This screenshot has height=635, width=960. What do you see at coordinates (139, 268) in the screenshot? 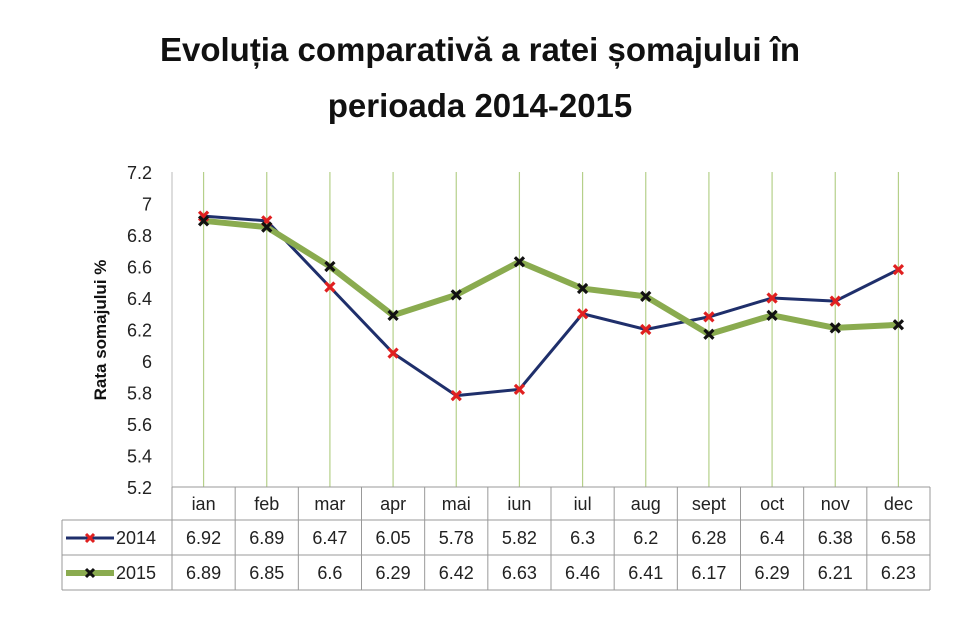
I see `y-tick-label: 6.6` at bounding box center [139, 268].